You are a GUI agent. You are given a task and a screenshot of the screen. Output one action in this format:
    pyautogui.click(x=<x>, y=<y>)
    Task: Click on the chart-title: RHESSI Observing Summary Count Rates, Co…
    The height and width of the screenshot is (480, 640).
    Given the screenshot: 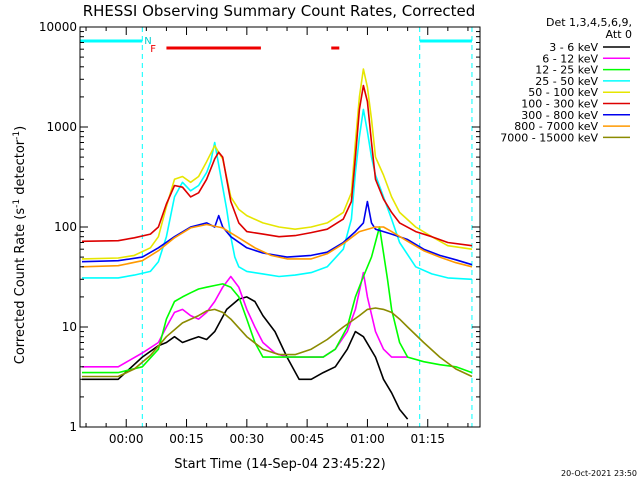 What is the action you would take?
    pyautogui.click(x=279, y=11)
    